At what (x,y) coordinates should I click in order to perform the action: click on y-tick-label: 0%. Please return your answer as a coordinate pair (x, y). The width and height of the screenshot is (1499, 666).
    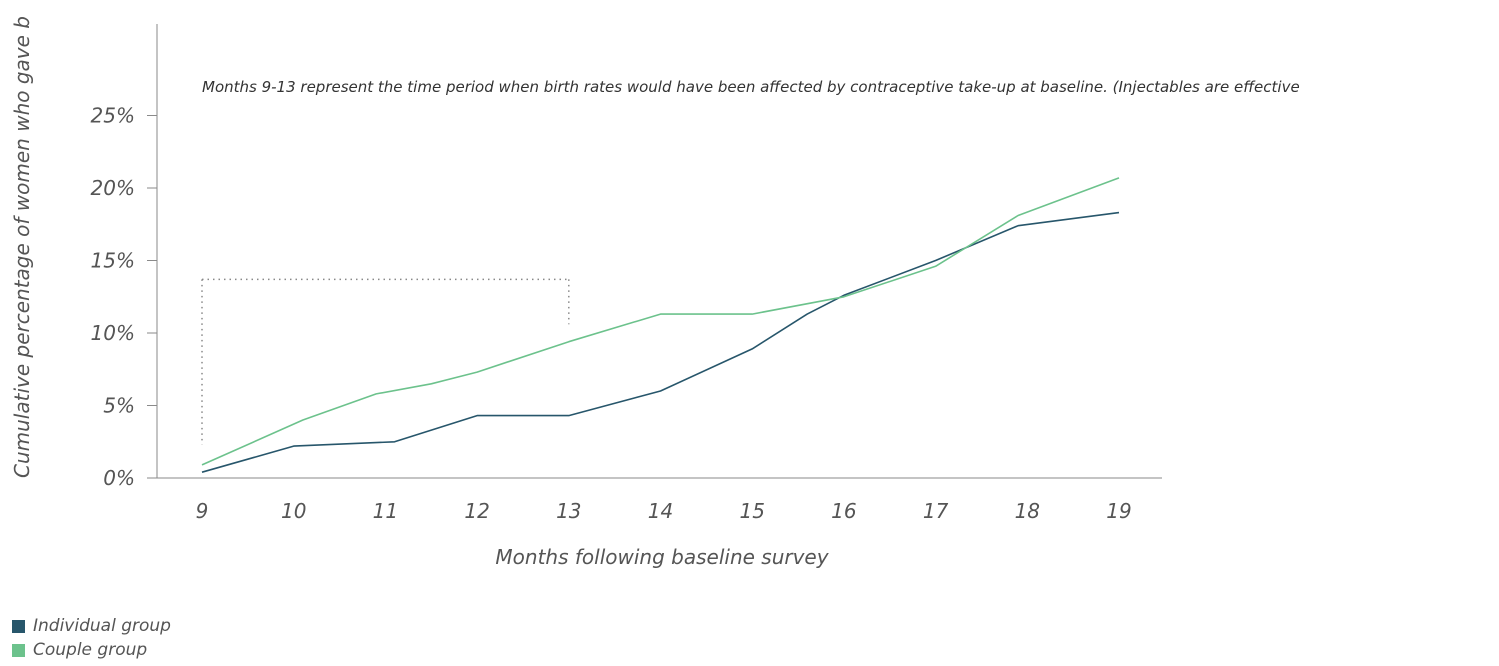
    Looking at the image, I should click on (119, 478).